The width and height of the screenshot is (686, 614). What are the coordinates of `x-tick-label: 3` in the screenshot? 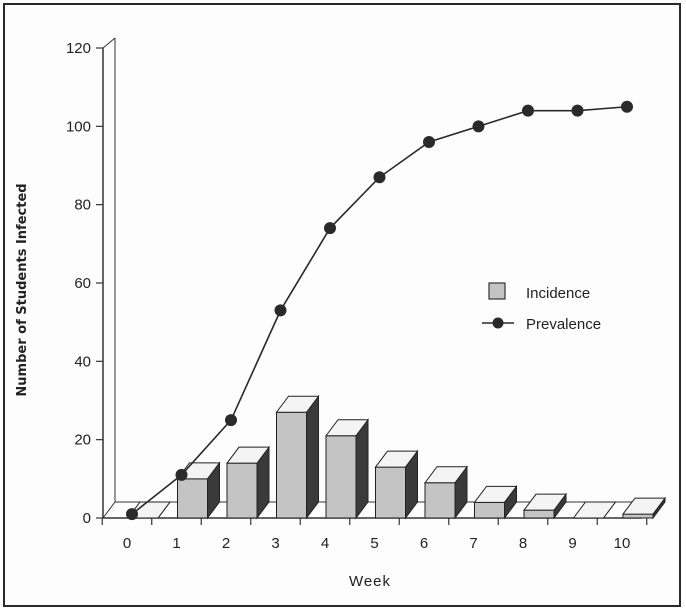 It's located at (275, 543).